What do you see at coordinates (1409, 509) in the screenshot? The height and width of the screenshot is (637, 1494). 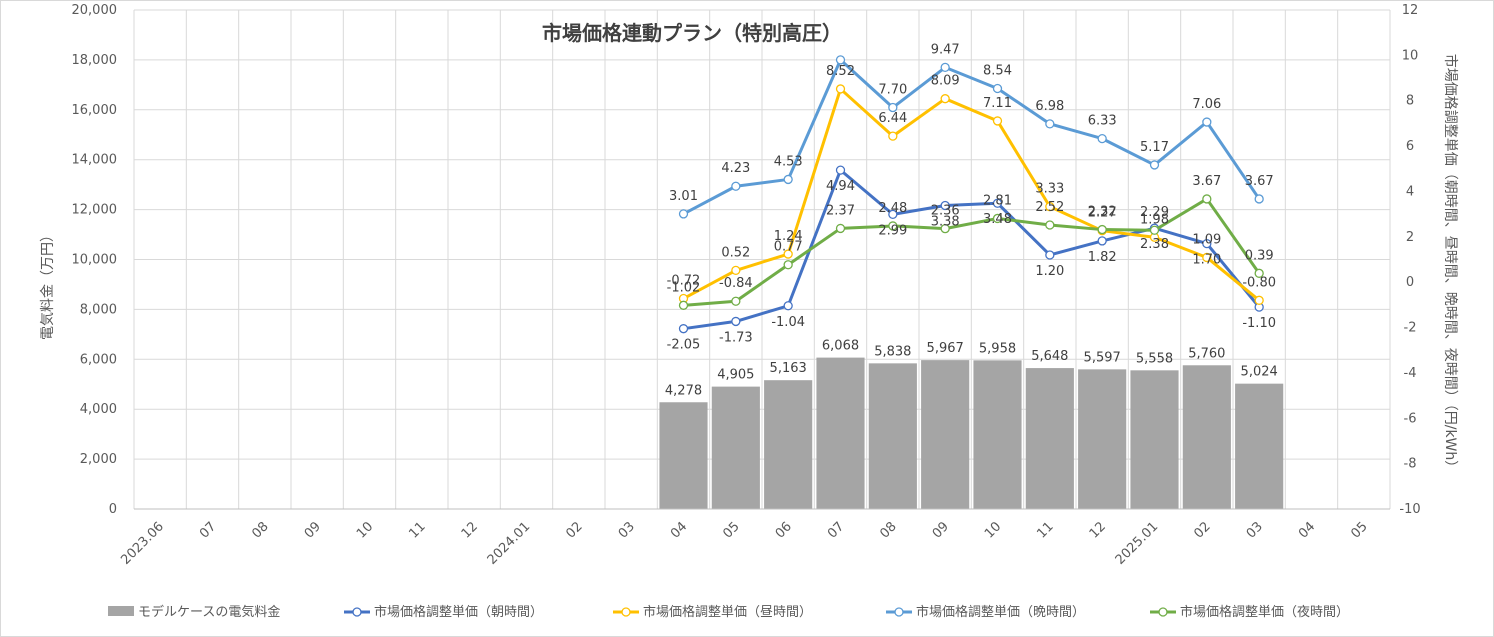 I see `y-right-tick-label: -10` at bounding box center [1409, 509].